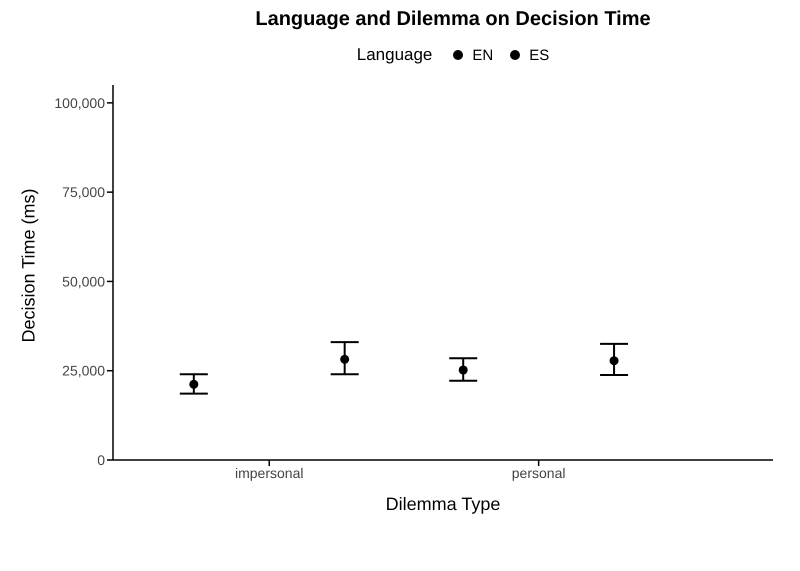 The width and height of the screenshot is (800, 571). Describe the element at coordinates (269, 472) in the screenshot. I see `x-tick-label: impersonal` at that location.